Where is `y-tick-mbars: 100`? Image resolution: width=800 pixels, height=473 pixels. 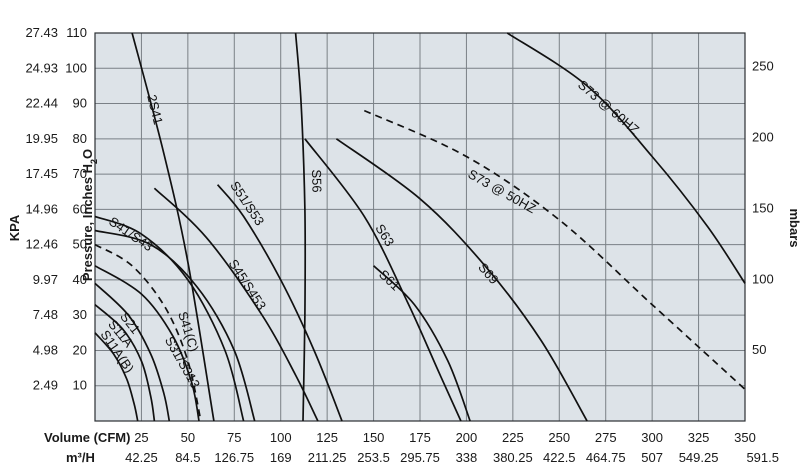 y-tick-mbars: 100 is located at coordinates (763, 278).